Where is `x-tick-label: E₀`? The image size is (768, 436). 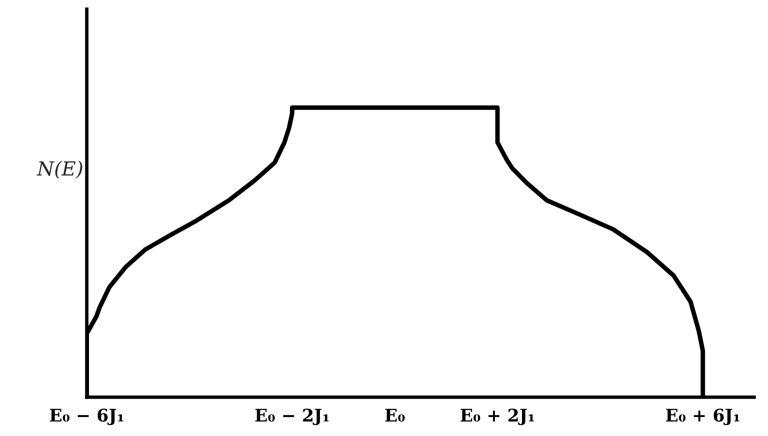
x-tick-label: E₀ is located at coordinates (395, 415).